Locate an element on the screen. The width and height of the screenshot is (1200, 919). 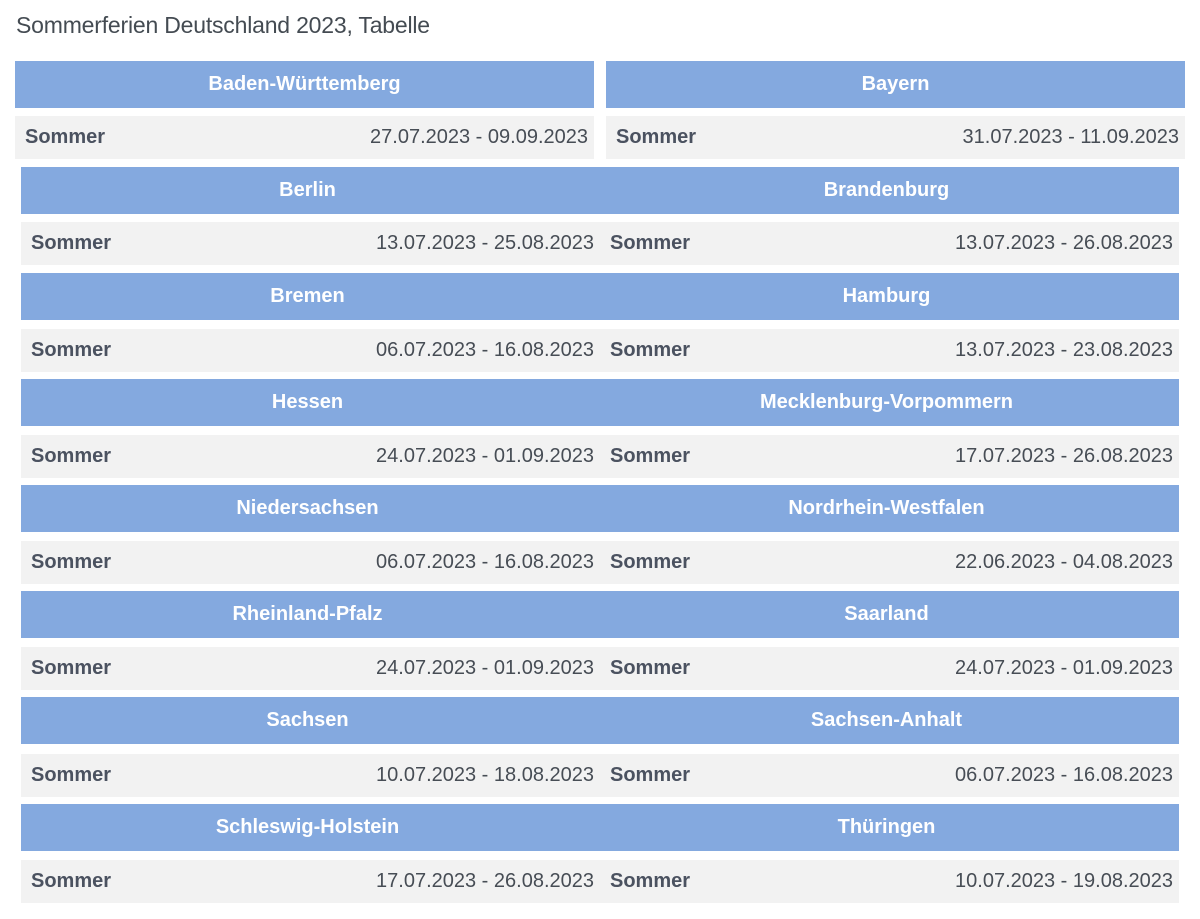
date-range: 22.06.2023 - 04.08.2023 is located at coordinates (1064, 562).